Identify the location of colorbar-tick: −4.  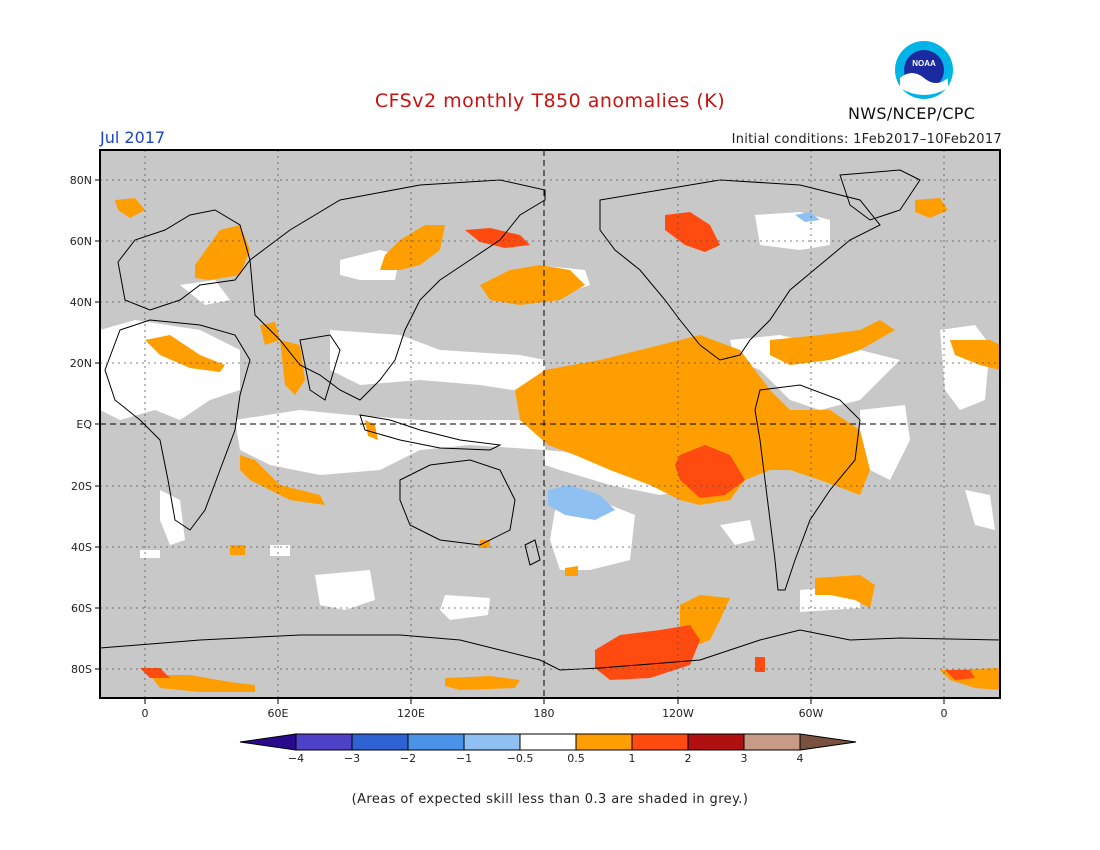
(296, 758).